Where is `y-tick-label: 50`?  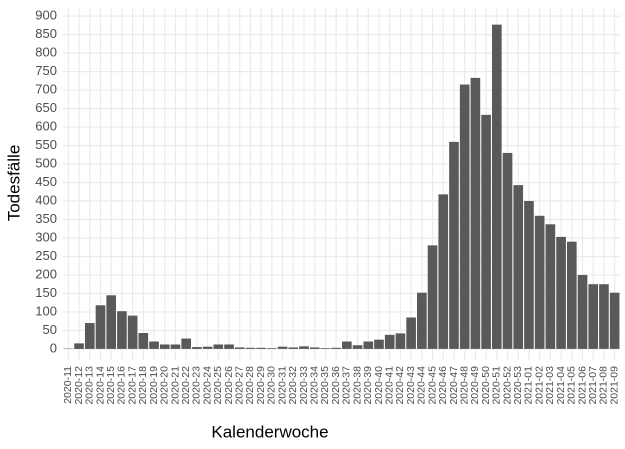 y-tick-label: 50 is located at coordinates (50, 329).